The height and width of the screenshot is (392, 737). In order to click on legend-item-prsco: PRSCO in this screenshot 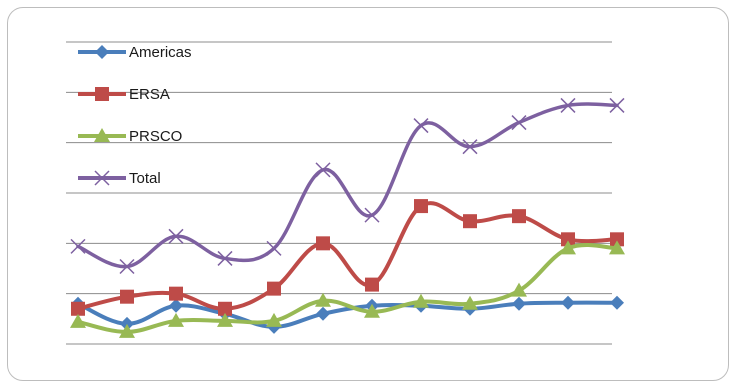, I will do `click(130, 136)`.